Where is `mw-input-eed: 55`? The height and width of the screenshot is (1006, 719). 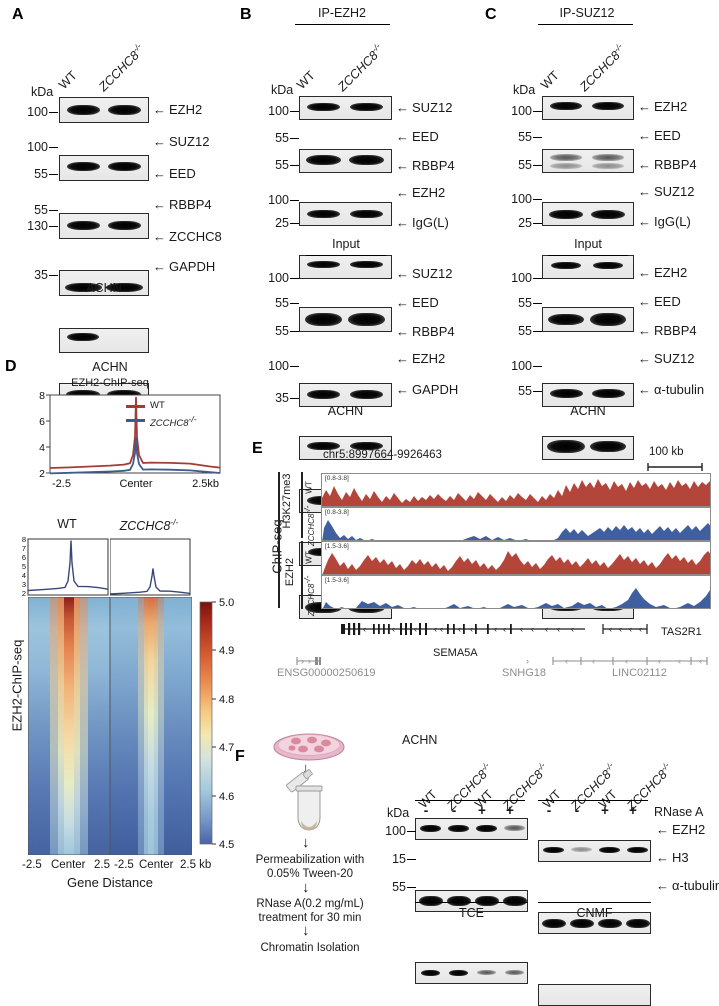 mw-input-eed: 55 is located at coordinates (279, 303).